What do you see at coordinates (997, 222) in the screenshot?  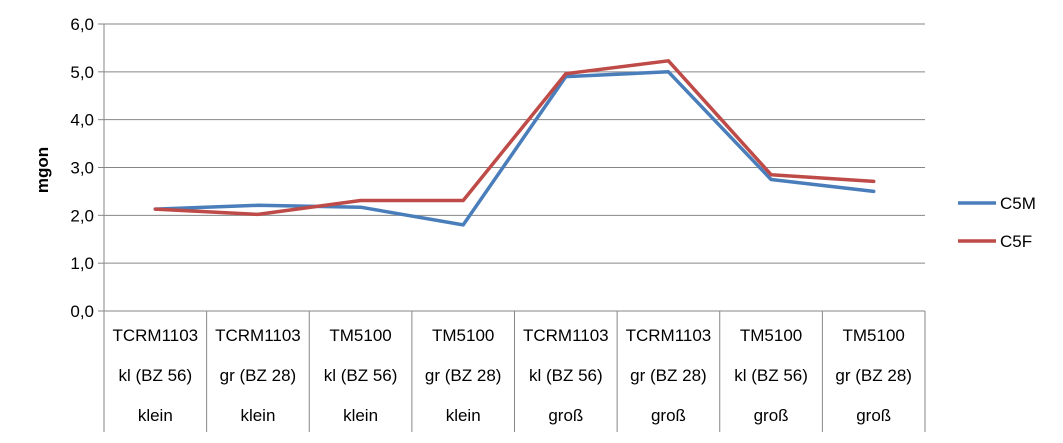 I see `legend: C5M C5F` at bounding box center [997, 222].